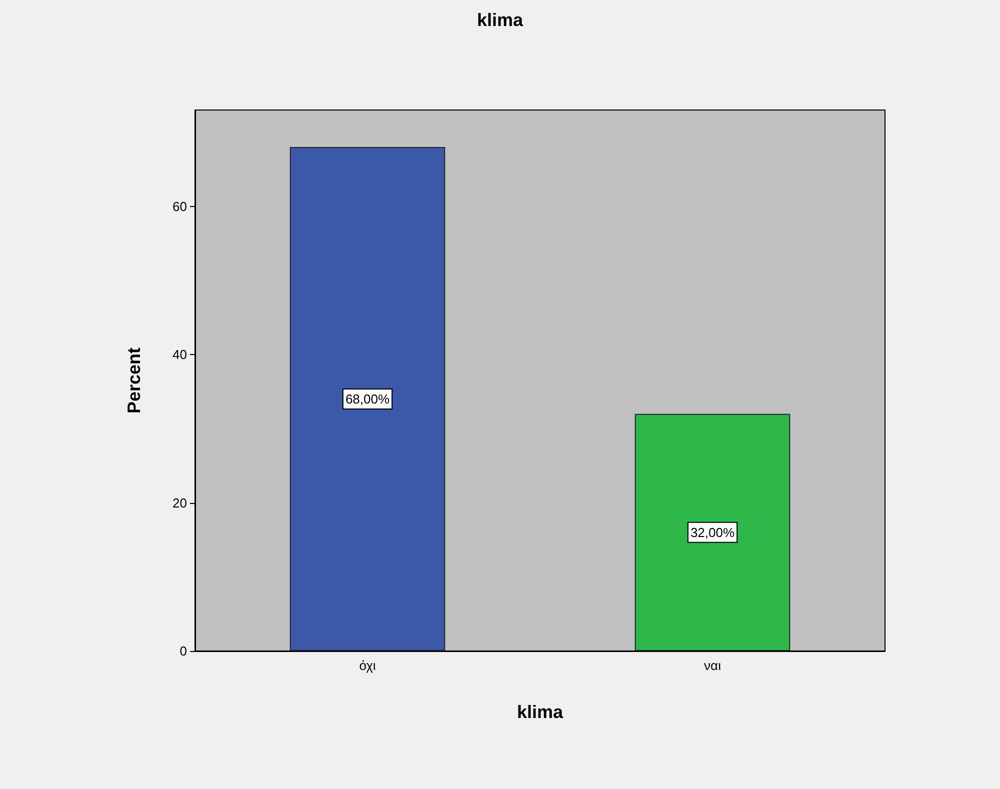 The image size is (1000, 789). I want to click on x-tick-label: ναι, so click(713, 665).